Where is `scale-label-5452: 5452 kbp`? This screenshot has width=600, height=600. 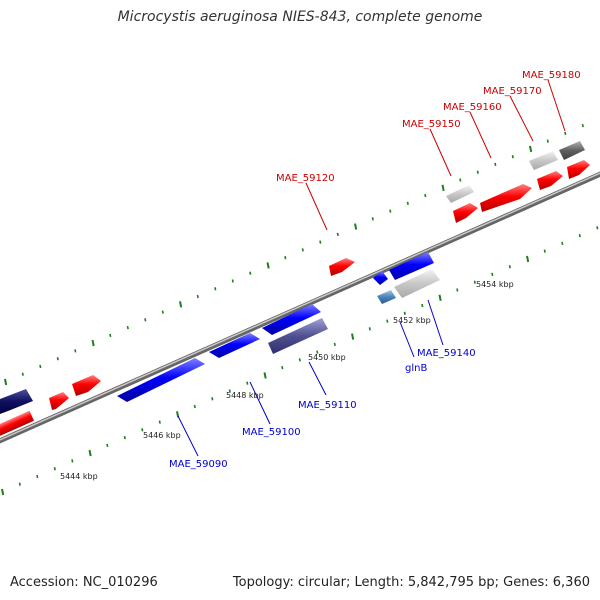
scale-label-5452: 5452 kbp is located at coordinates (412, 320).